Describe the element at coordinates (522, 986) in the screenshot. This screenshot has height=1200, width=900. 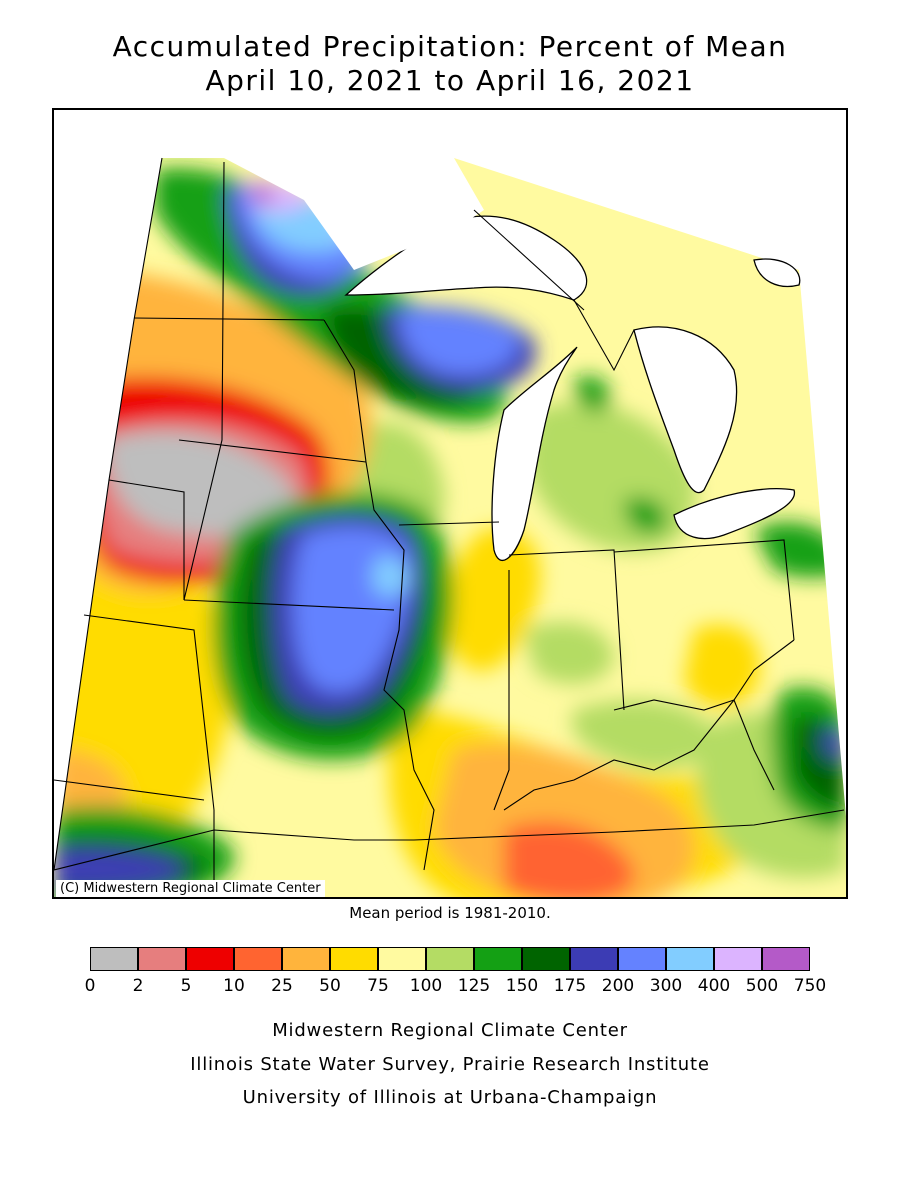
I see `legend-tick-label: 150` at that location.